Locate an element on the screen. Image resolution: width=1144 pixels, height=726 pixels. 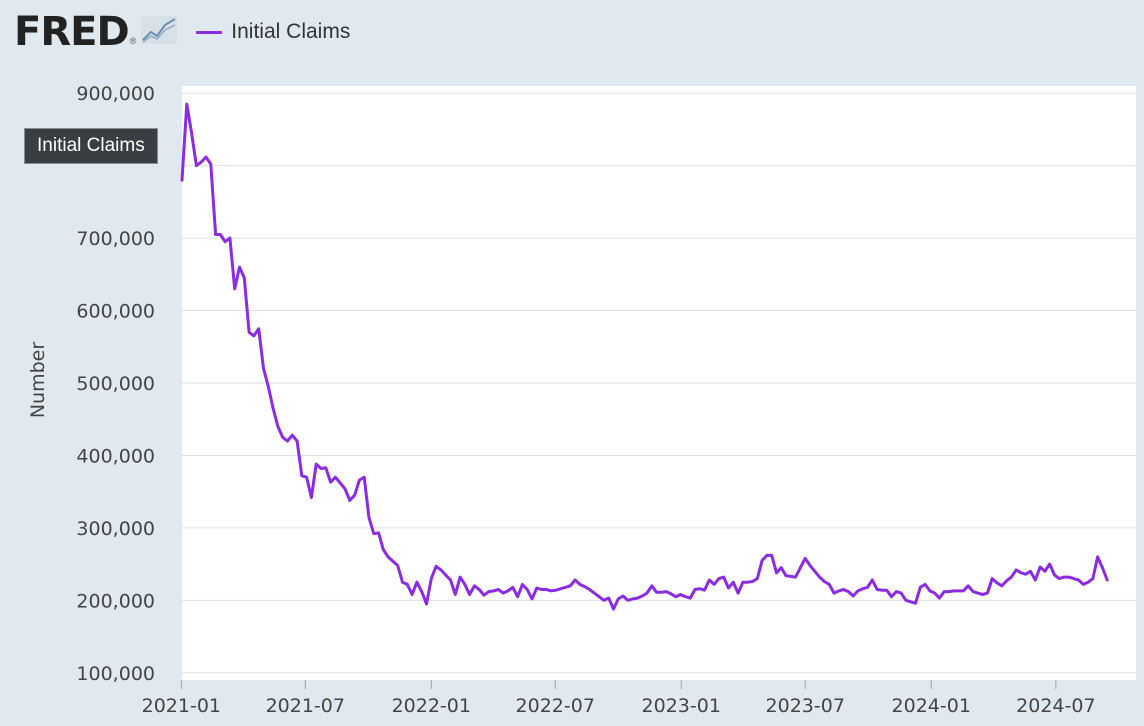
header: FRED ® Initial Claims is located at coordinates (182, 32).